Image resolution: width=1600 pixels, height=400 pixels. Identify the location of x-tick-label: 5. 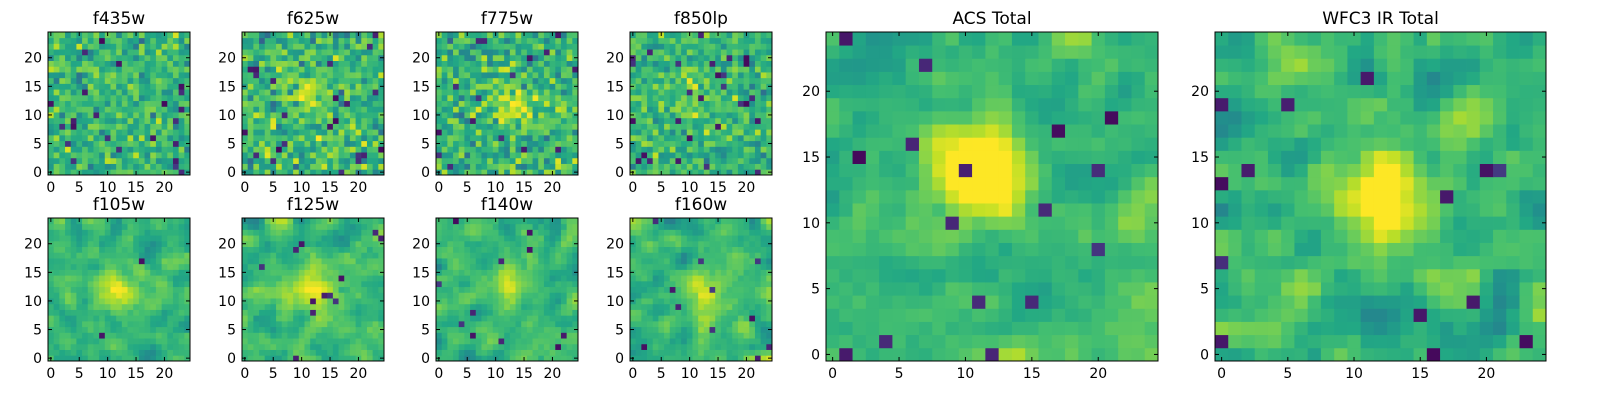
(79, 188).